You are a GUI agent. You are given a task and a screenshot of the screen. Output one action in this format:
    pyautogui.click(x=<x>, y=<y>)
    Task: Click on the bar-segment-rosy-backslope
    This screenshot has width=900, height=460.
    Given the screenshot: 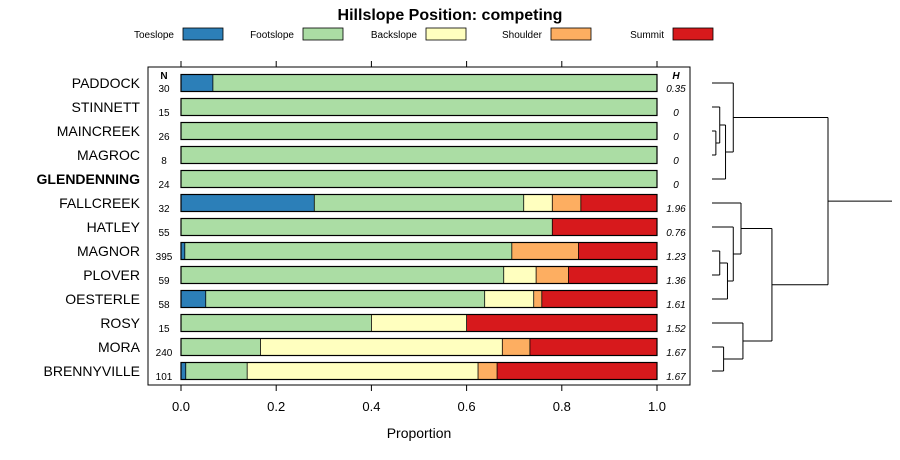 What is the action you would take?
    pyautogui.click(x=419, y=323)
    